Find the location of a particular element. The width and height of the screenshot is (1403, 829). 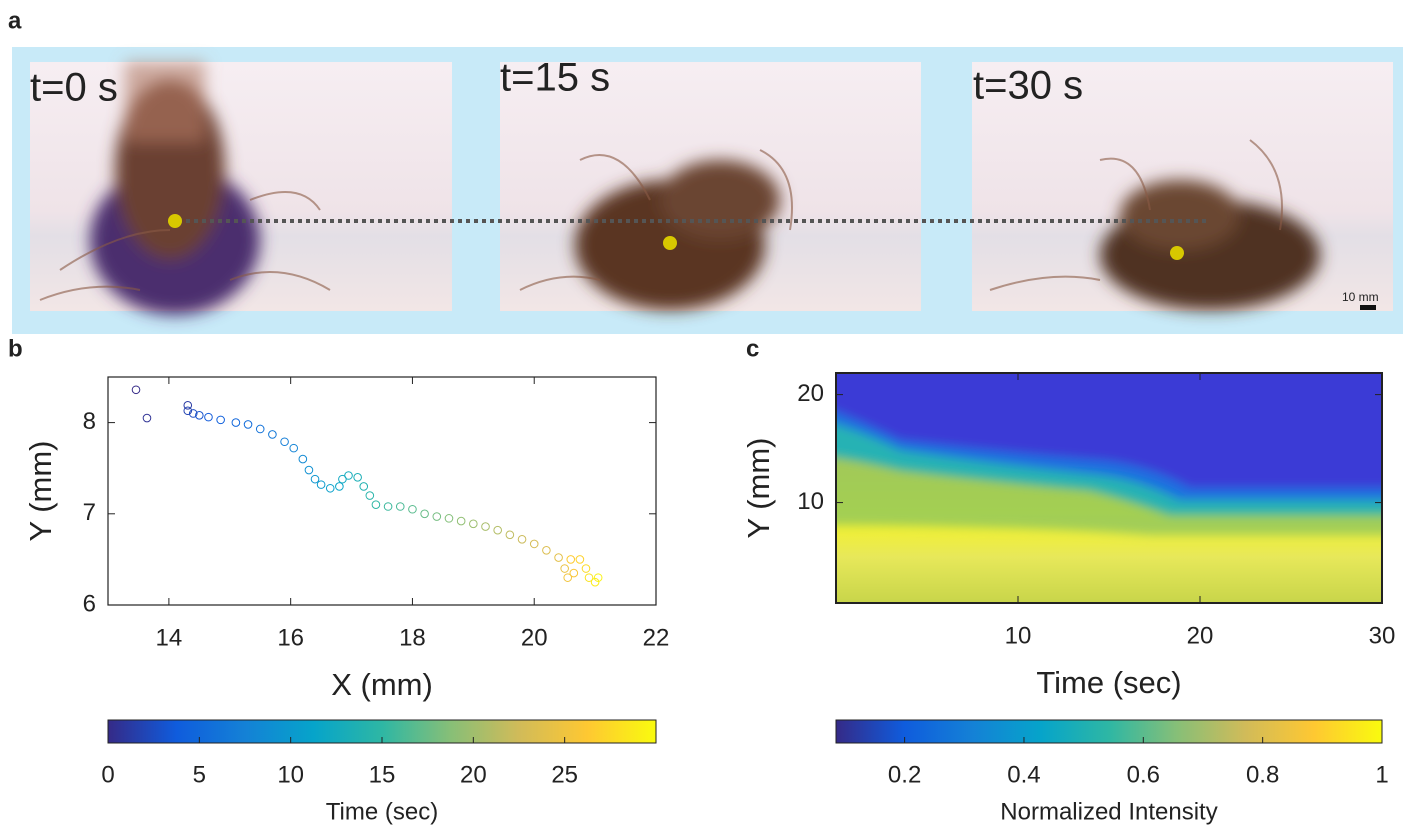

y-tick-label: 20 is located at coordinates (810, 393).